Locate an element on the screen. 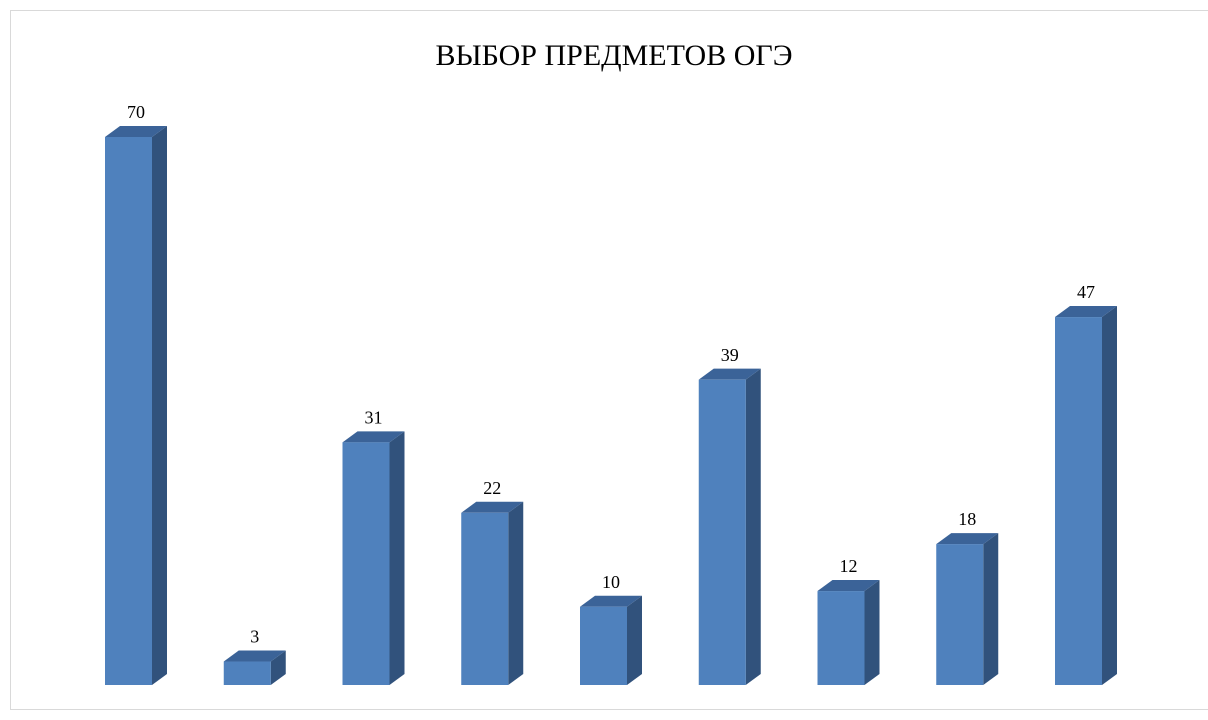 The image size is (1208, 720). data-label: 31 is located at coordinates (374, 417).